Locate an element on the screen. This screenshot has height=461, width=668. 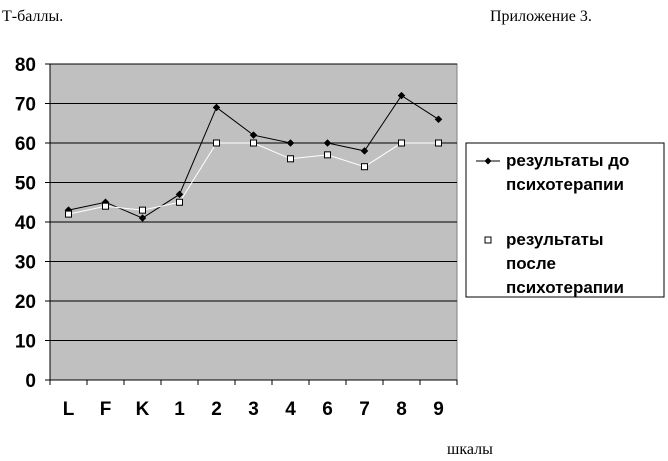
x-tick-label: L is located at coordinates (69, 409).